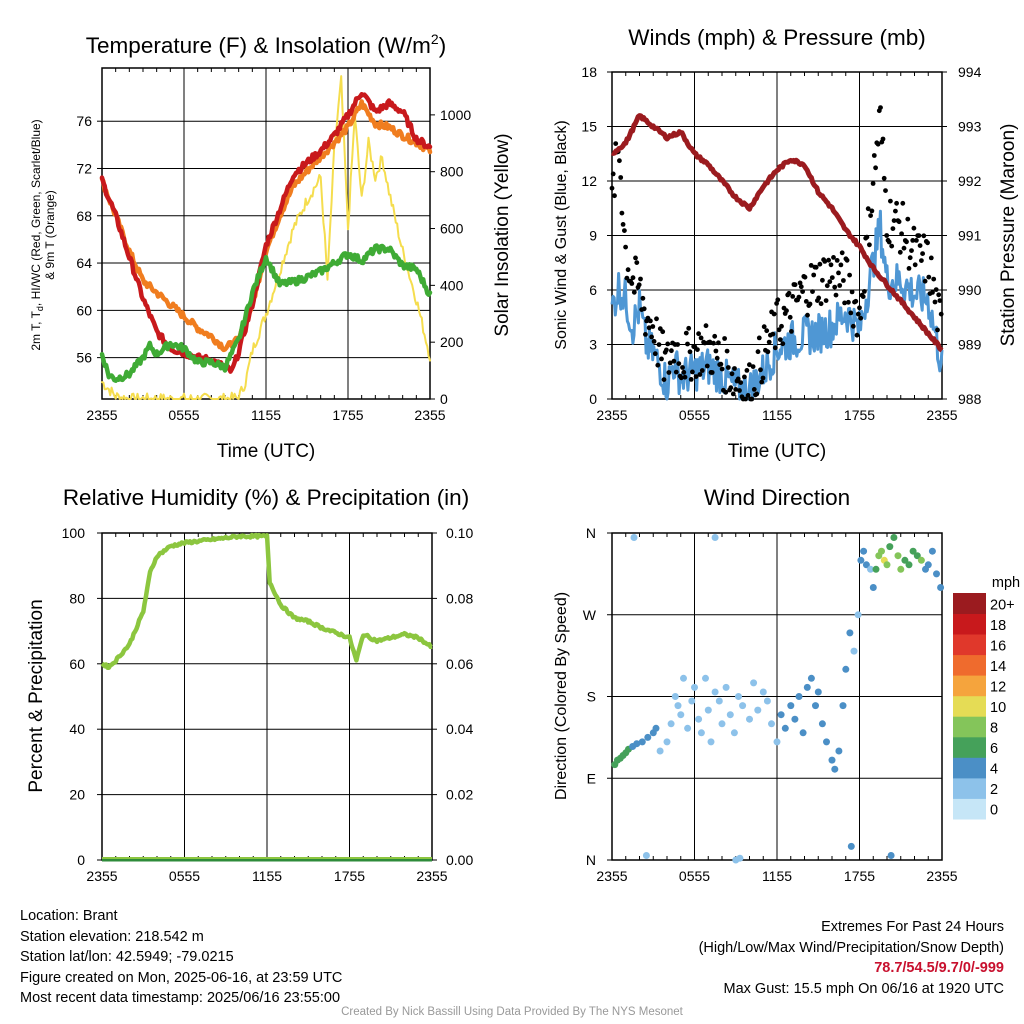  Describe the element at coordinates (863, 988) in the screenshot. I see `max-gust-text: Max Gust: 15.5 mph On 06/16 at 1920 UTC` at that location.